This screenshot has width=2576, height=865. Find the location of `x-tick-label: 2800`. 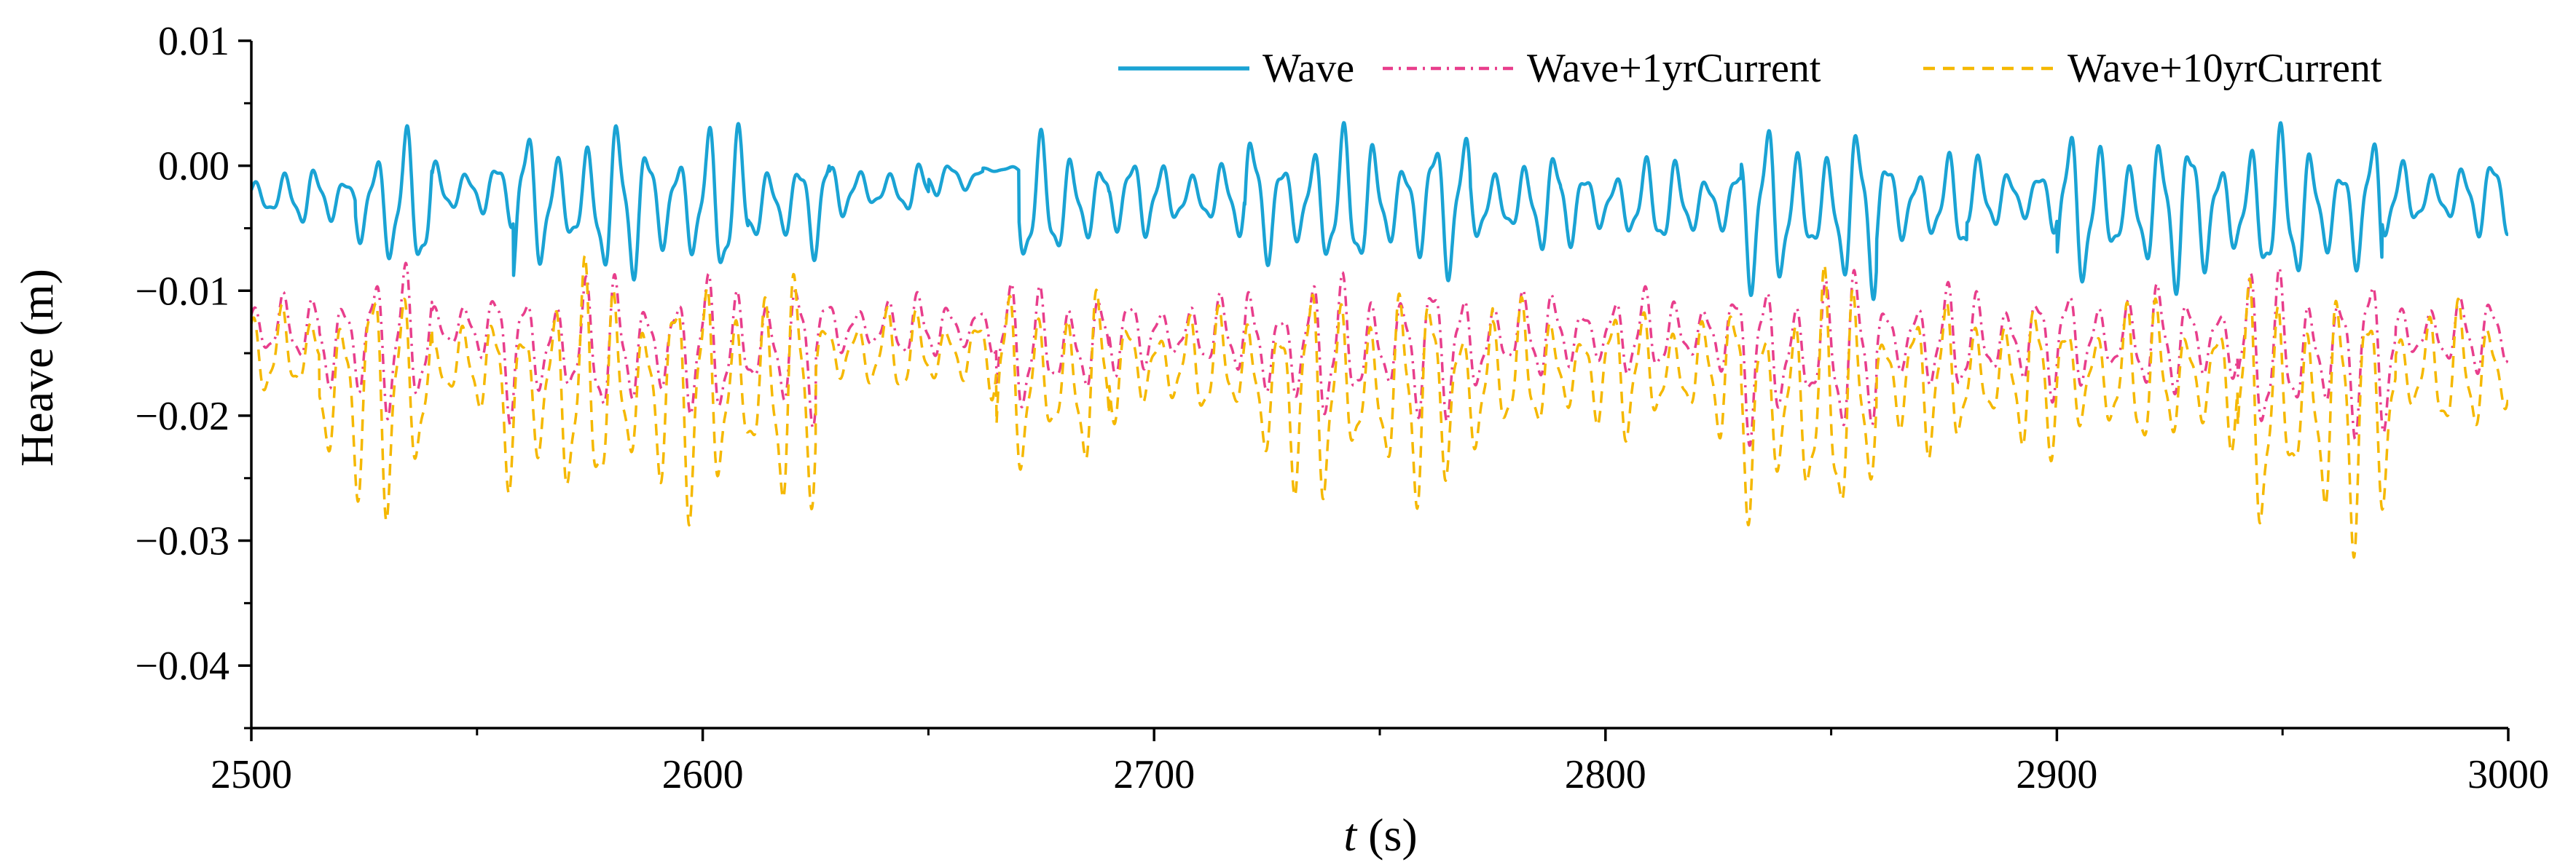

x-tick-label: 2800 is located at coordinates (1605, 775).